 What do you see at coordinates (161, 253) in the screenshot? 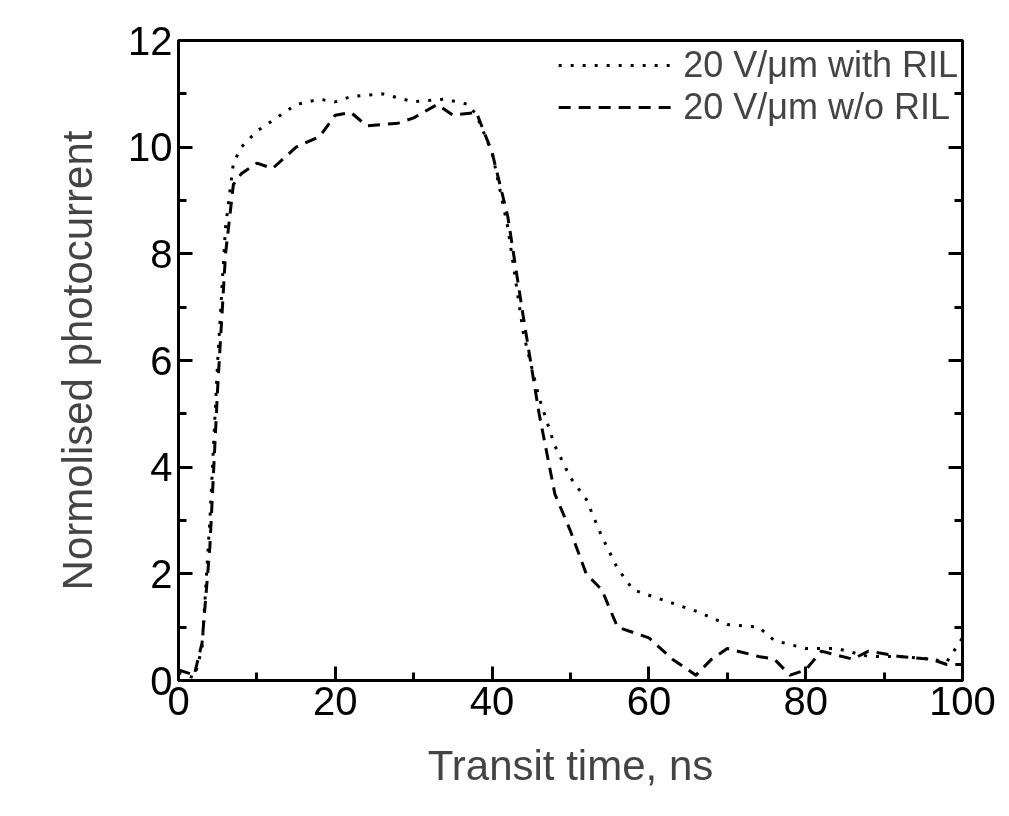
I see `y-tick-label: 8` at bounding box center [161, 253].